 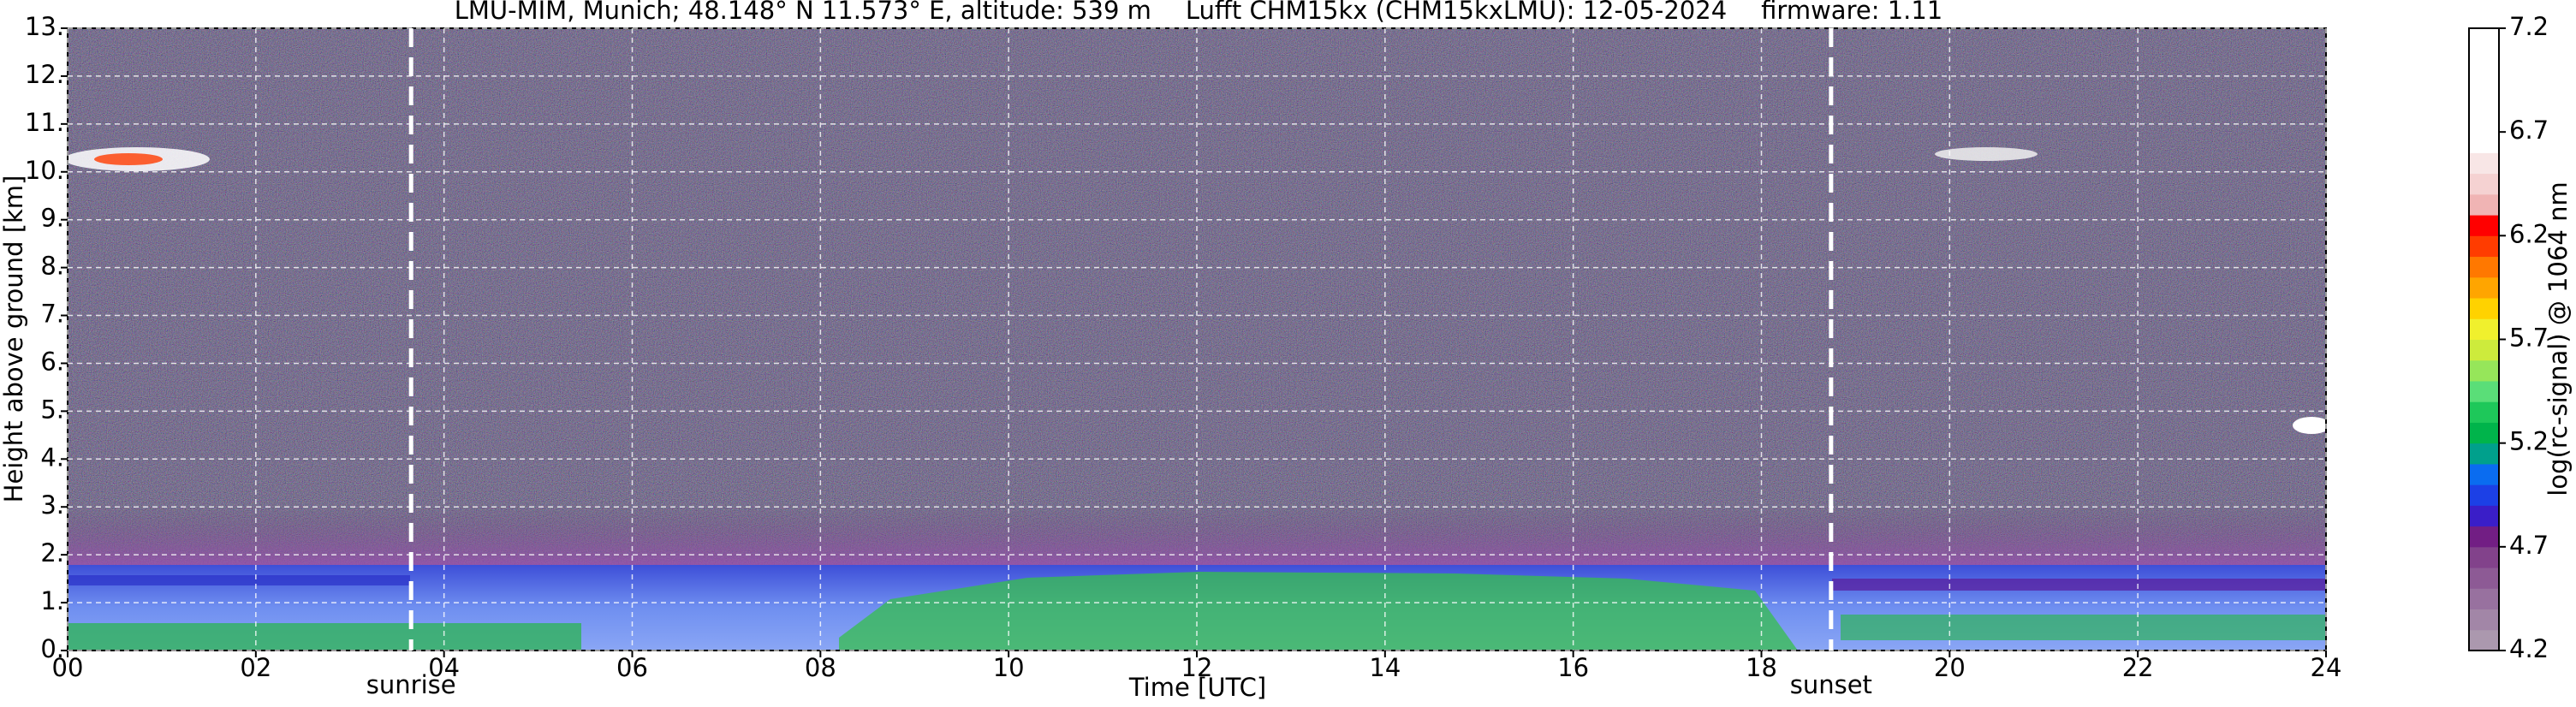 What do you see at coordinates (52, 457) in the screenshot?
I see `y-tick-label: 4.` at bounding box center [52, 457].